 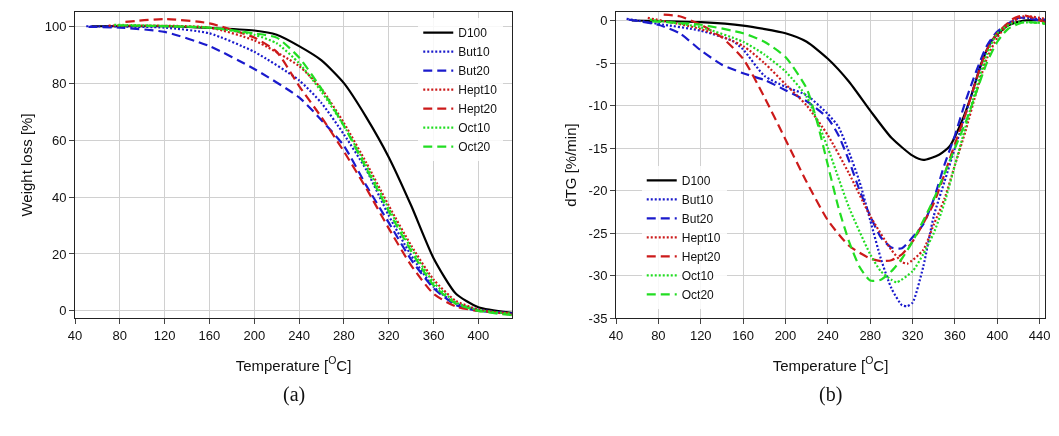 I want to click on y-tick-label: -20, so click(x=598, y=191).